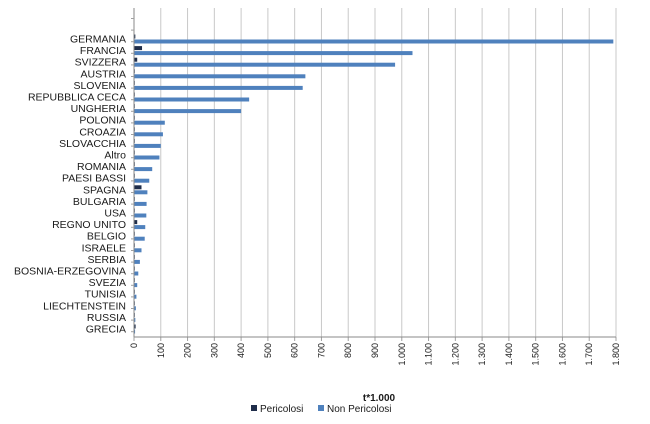 The image size is (650, 424). What do you see at coordinates (106, 318) in the screenshot?
I see `category-label-russia: RUSSIA` at bounding box center [106, 318].